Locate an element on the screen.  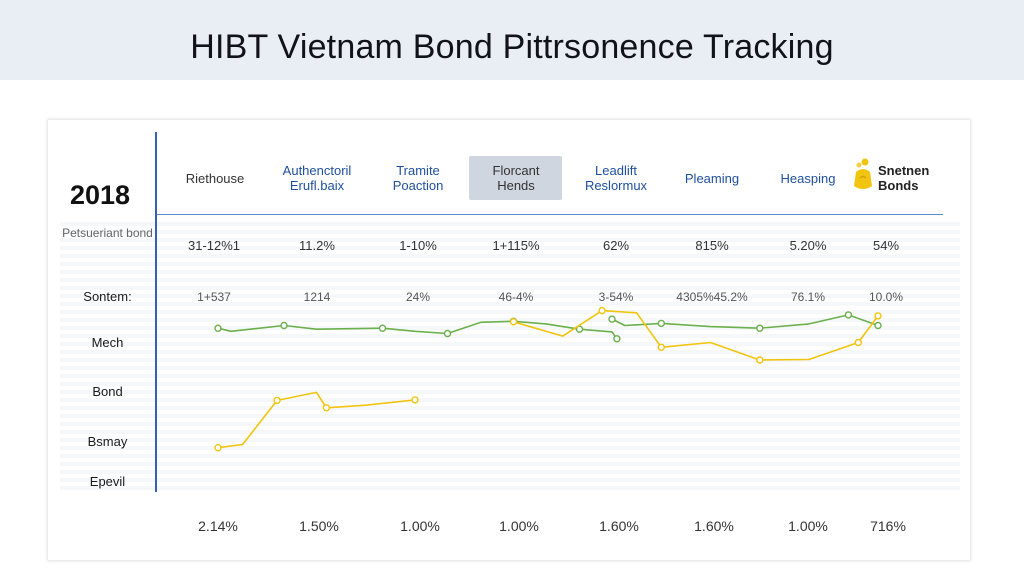
footer-value: 716% is located at coordinates (888, 526).